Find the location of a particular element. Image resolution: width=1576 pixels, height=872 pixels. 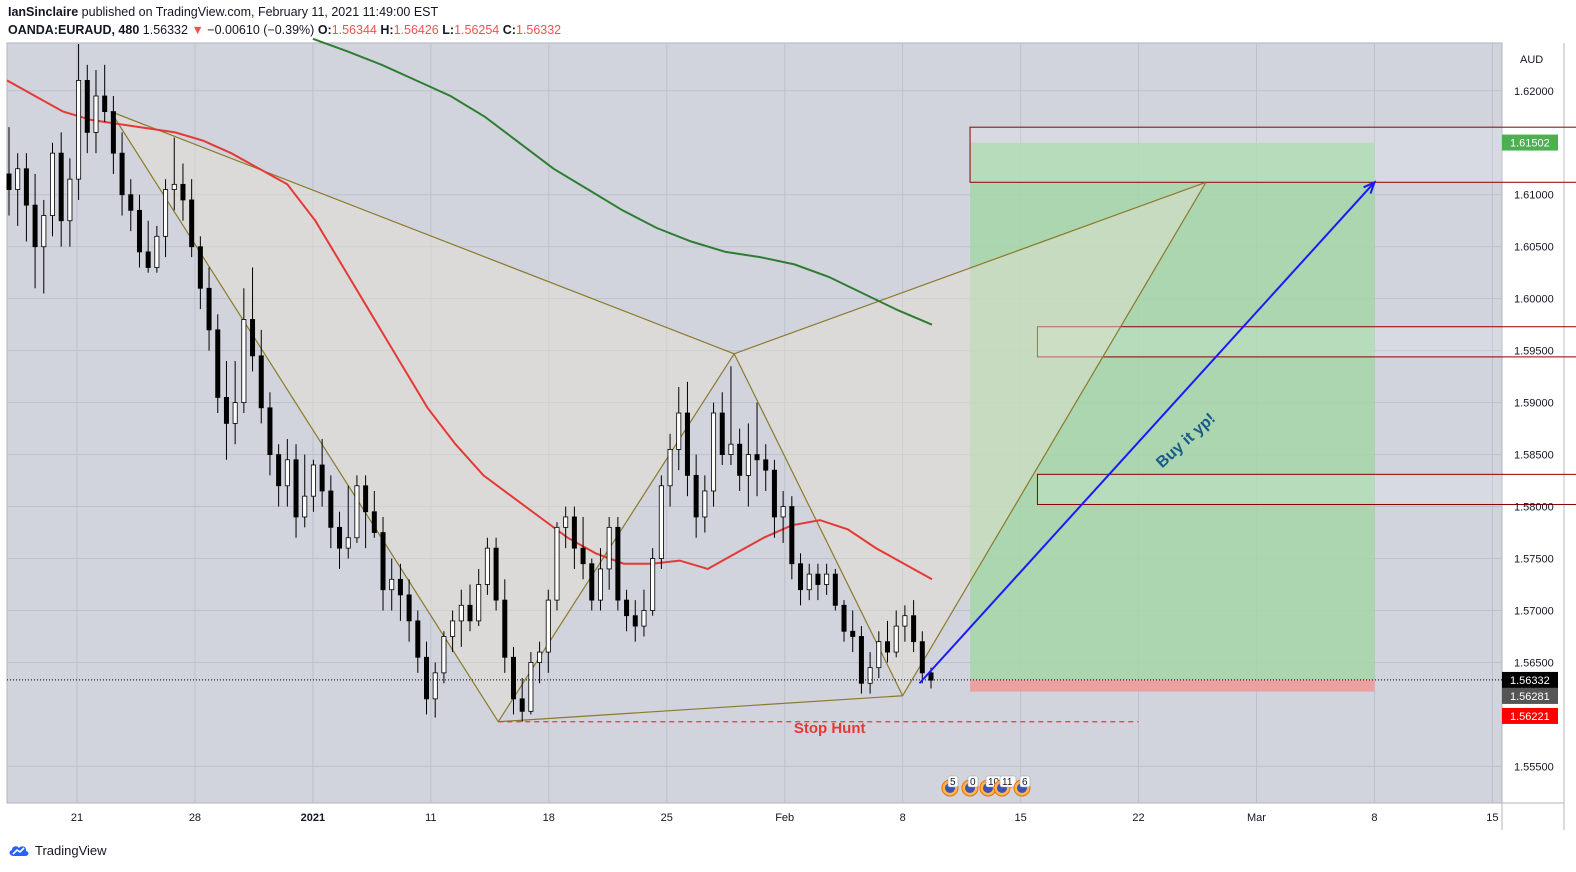

high-label: H: is located at coordinates (387, 30).